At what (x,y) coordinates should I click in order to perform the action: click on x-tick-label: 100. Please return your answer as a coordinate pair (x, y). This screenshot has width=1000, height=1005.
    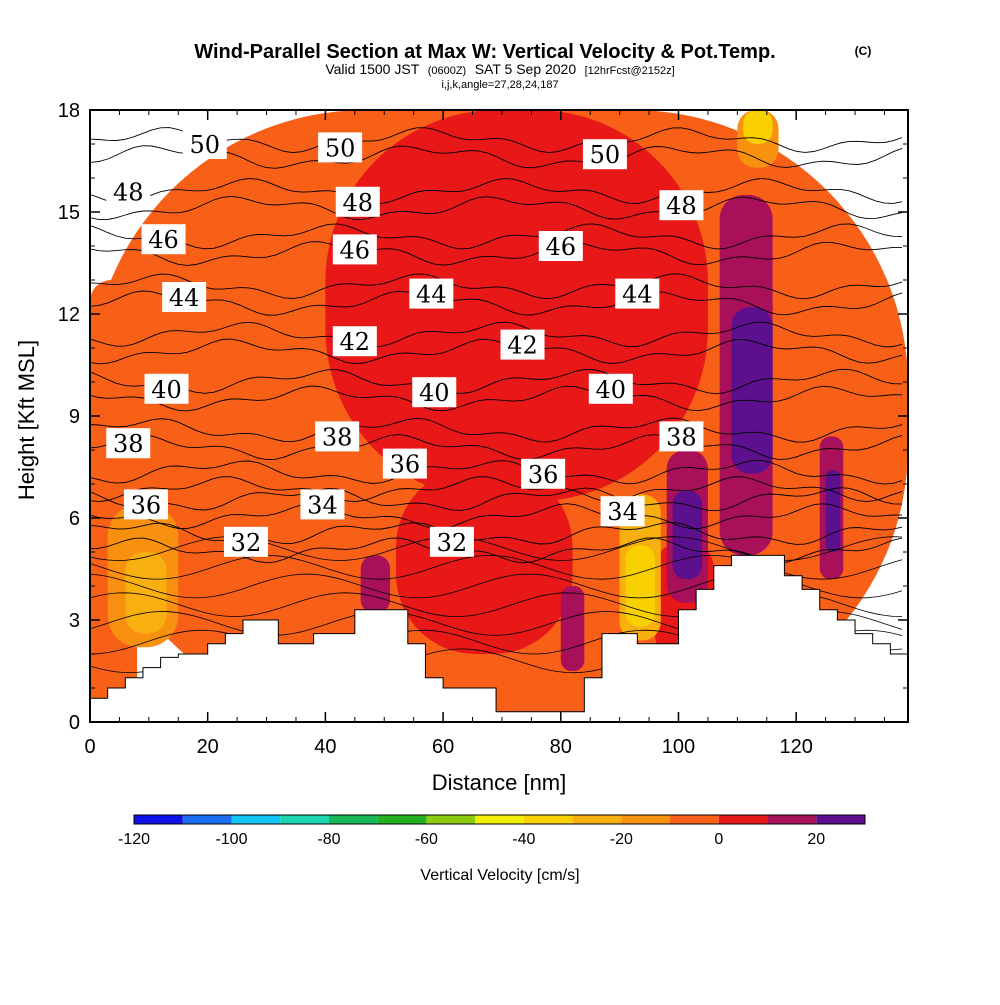
    Looking at the image, I should click on (678, 747).